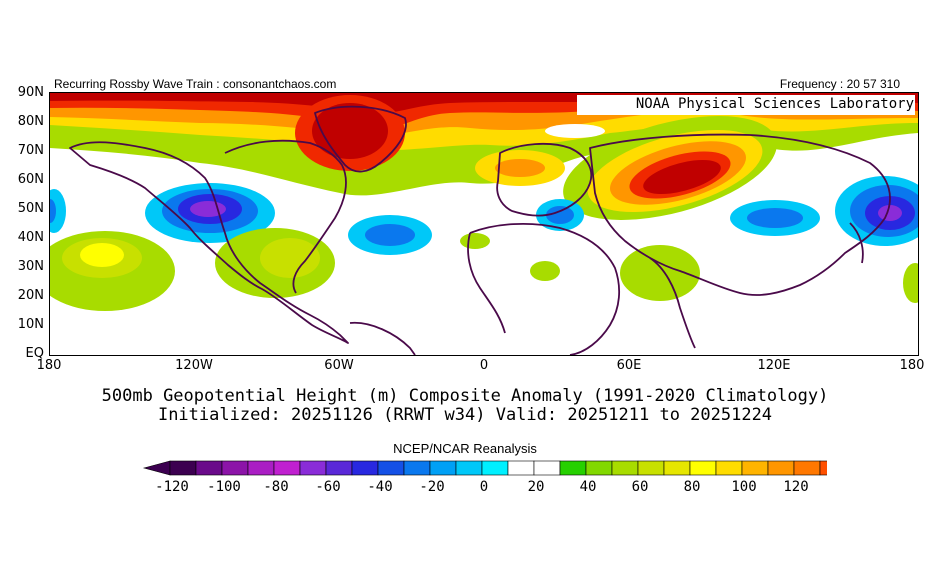 This screenshot has height=580, width=930. What do you see at coordinates (30, 208) in the screenshot?
I see `lat-label-50n: 50N` at bounding box center [30, 208].